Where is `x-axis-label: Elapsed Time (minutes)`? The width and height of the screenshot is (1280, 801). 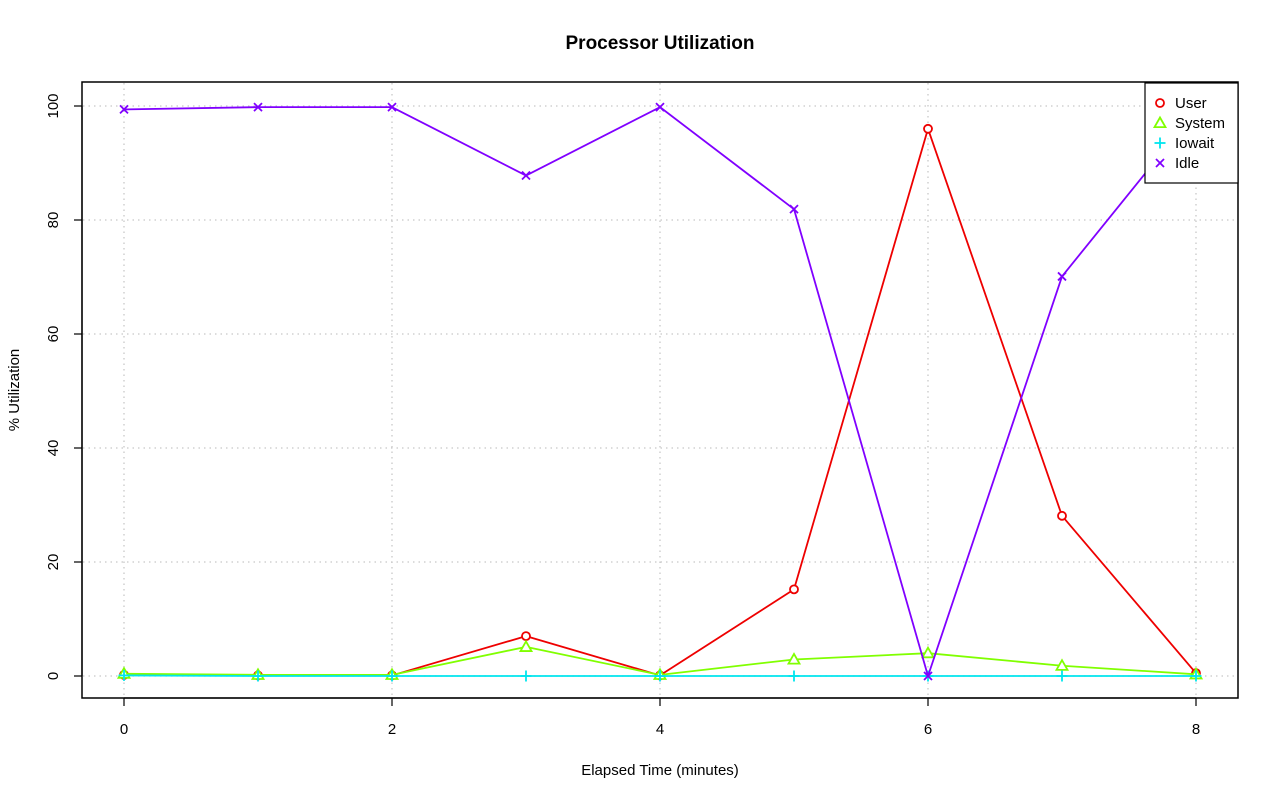 x-axis-label: Elapsed Time (minutes) is located at coordinates (660, 770).